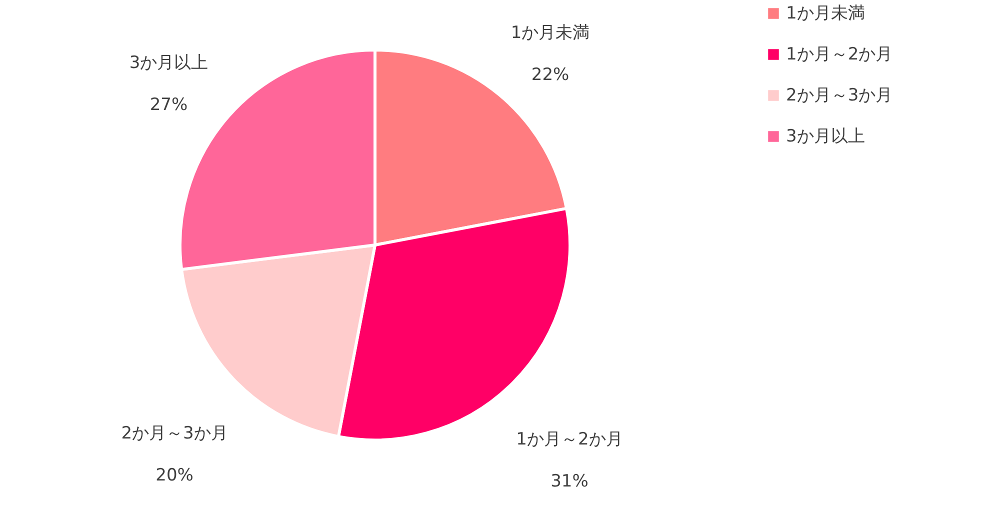 The height and width of the screenshot is (507, 1000). Describe the element at coordinates (569, 481) in the screenshot. I see `data-label: 31%` at that location.